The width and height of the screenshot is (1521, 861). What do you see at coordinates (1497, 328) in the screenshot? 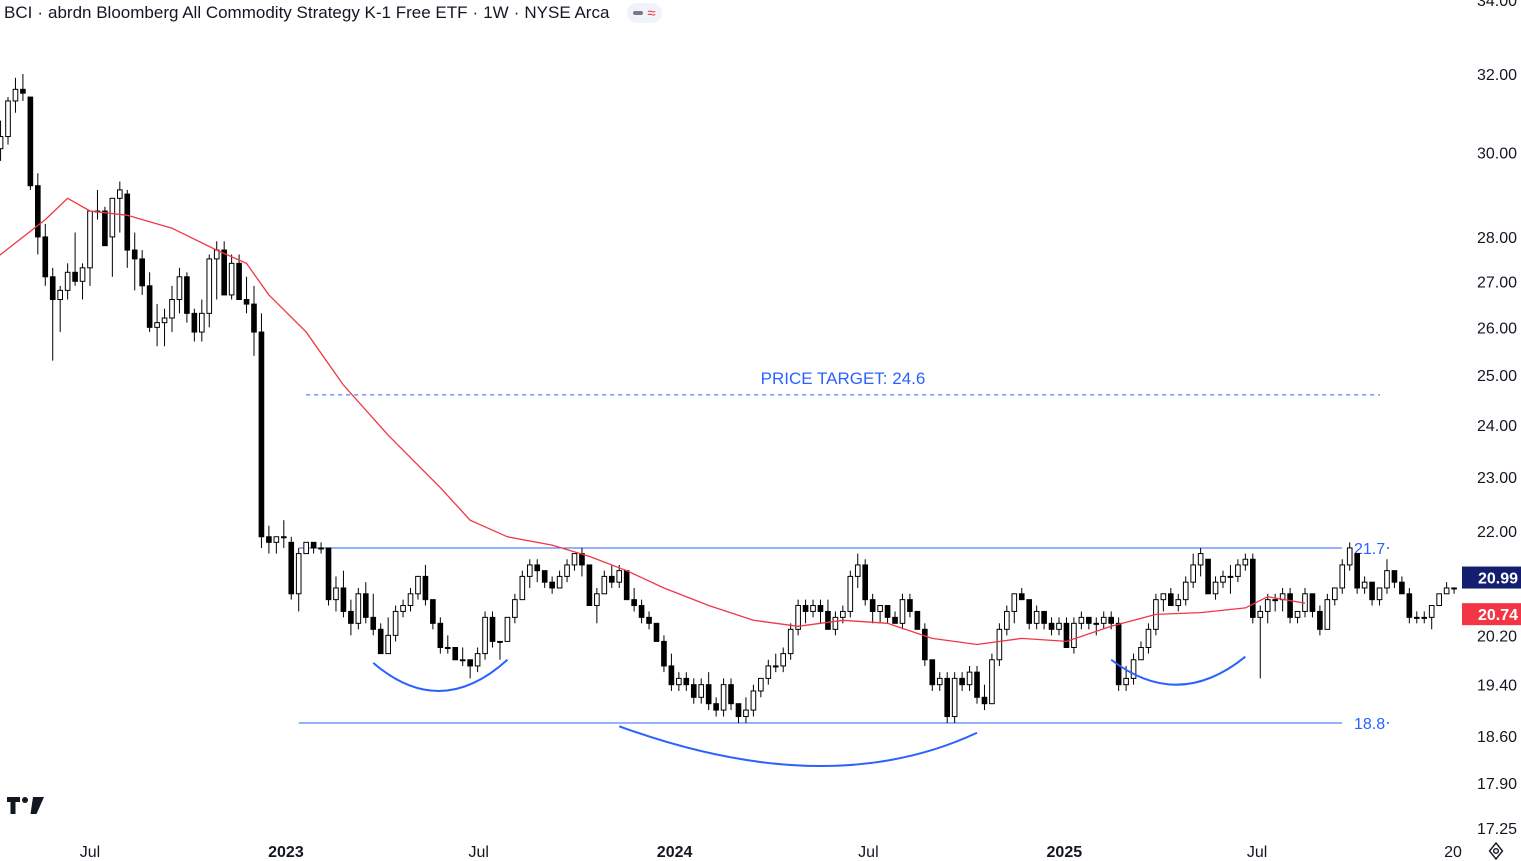
I see `y-tick-label: 26.00` at bounding box center [1497, 328].